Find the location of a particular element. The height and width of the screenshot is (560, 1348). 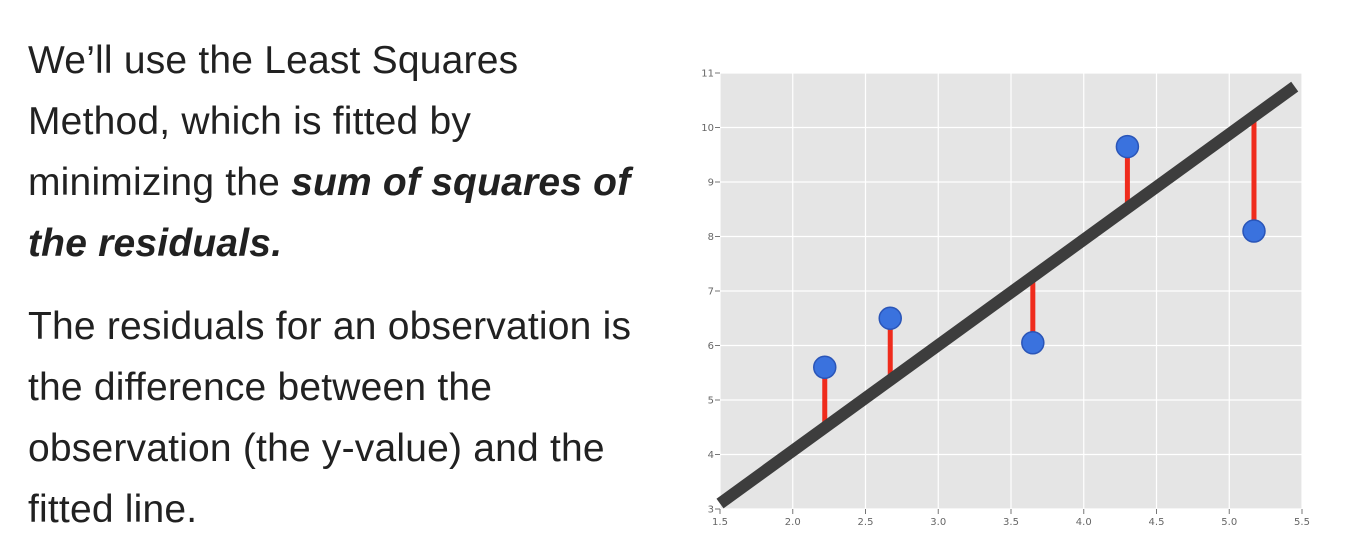

sum-of-squares-emphasis: sum of squares of the residuals. is located at coordinates (329, 213).